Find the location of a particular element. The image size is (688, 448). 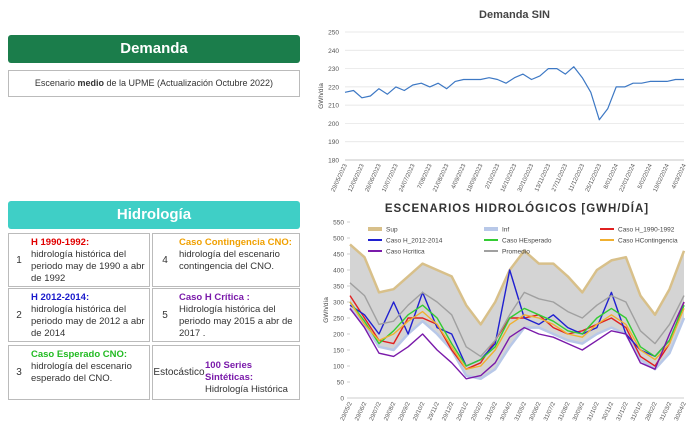

y-tick-label: 180 is located at coordinates (333, 161).